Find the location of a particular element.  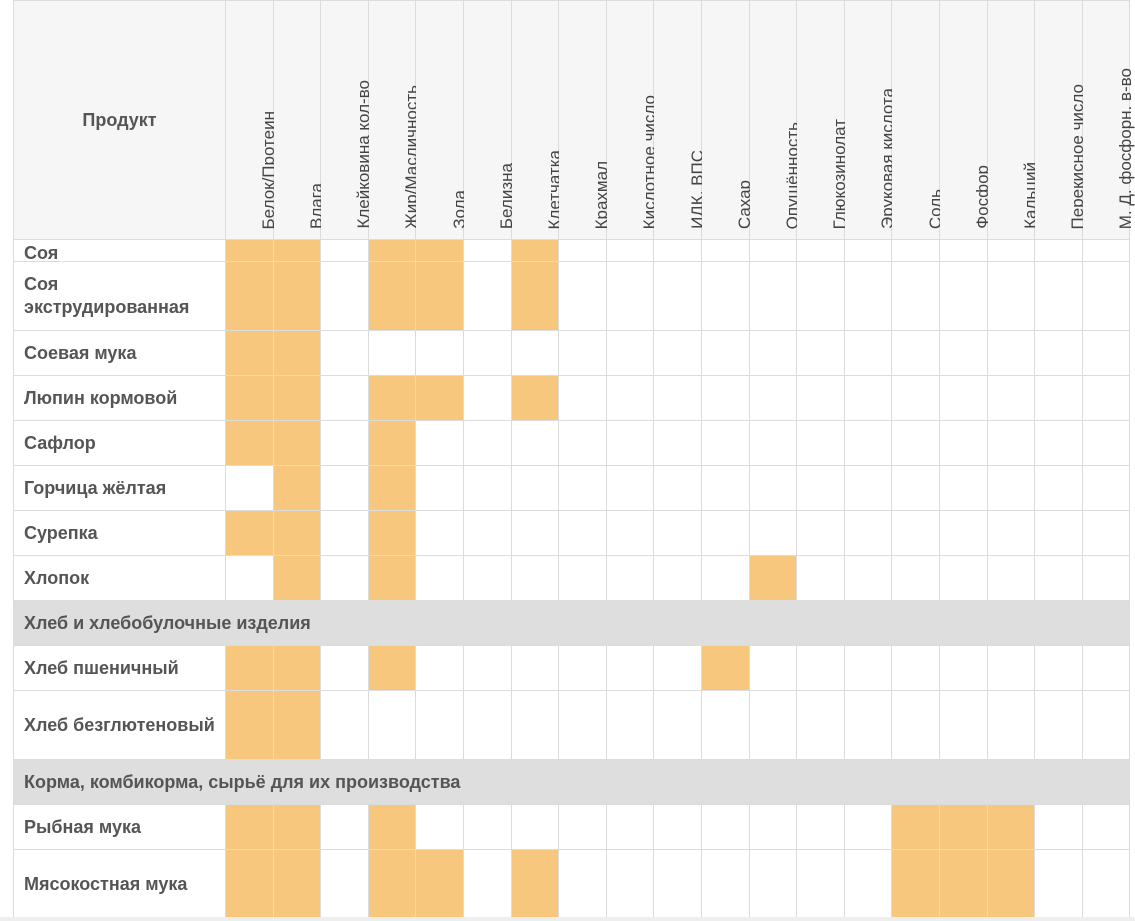

column-header: Клейковина кол-во is located at coordinates (346, 120).